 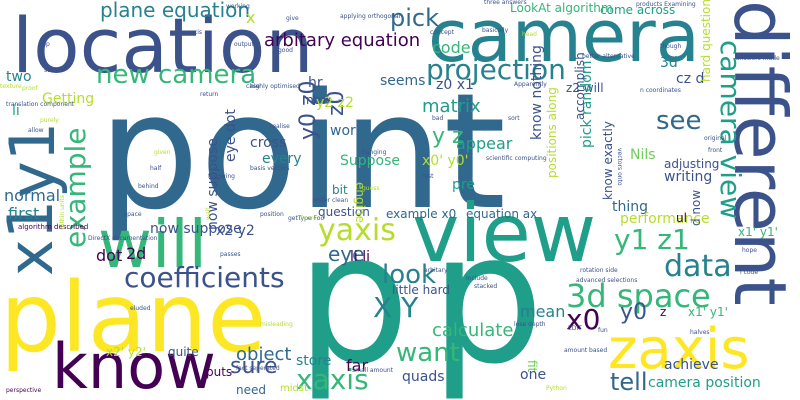 What do you see at coordinates (342, 40) in the screenshot?
I see `word-arbitary-equation: arbitary equation` at bounding box center [342, 40].